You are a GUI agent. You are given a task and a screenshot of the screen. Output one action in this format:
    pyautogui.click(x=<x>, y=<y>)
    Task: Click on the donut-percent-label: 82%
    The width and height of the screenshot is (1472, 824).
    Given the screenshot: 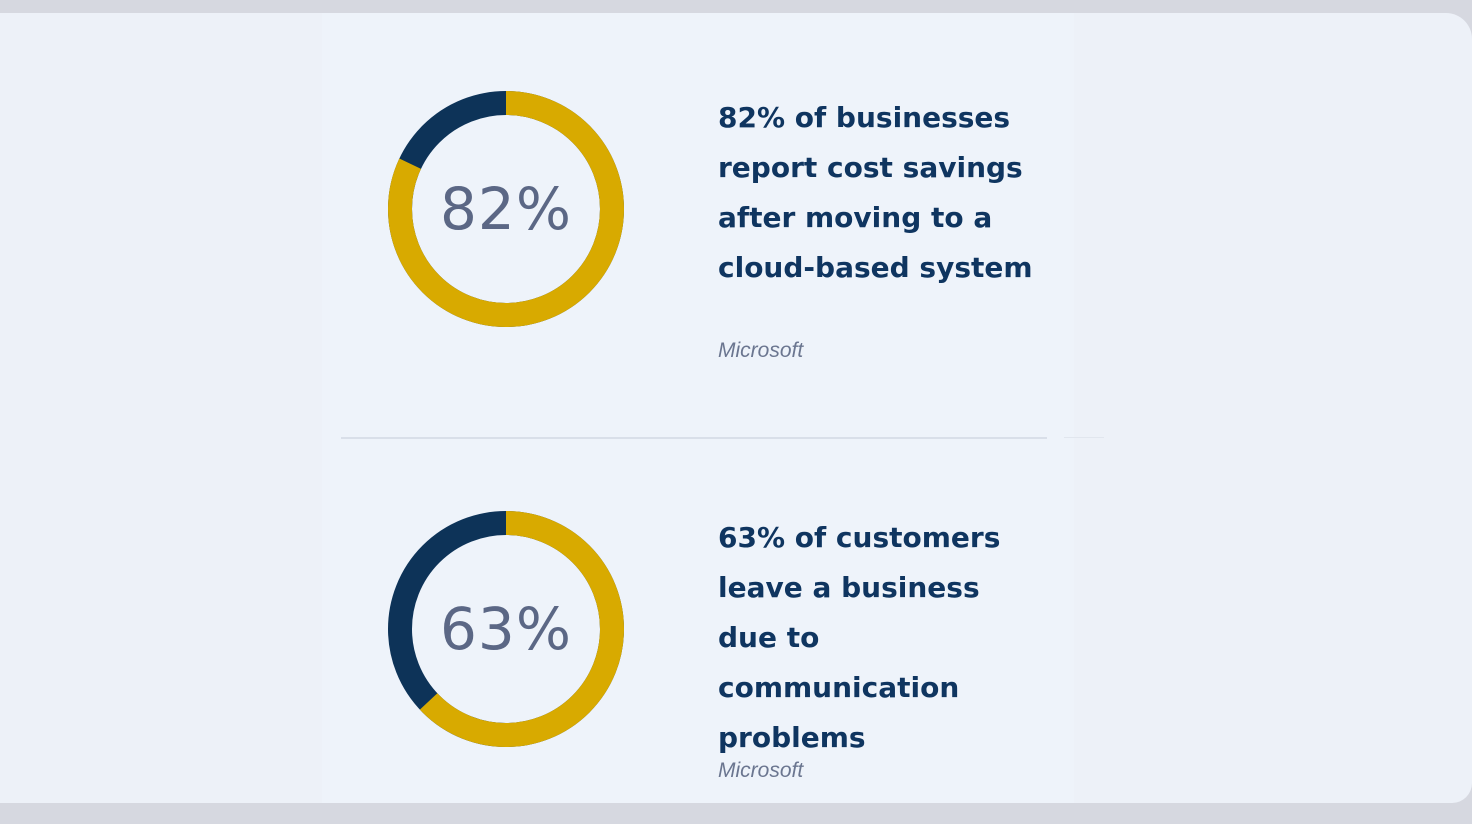 What is the action you would take?
    pyautogui.click(x=506, y=209)
    